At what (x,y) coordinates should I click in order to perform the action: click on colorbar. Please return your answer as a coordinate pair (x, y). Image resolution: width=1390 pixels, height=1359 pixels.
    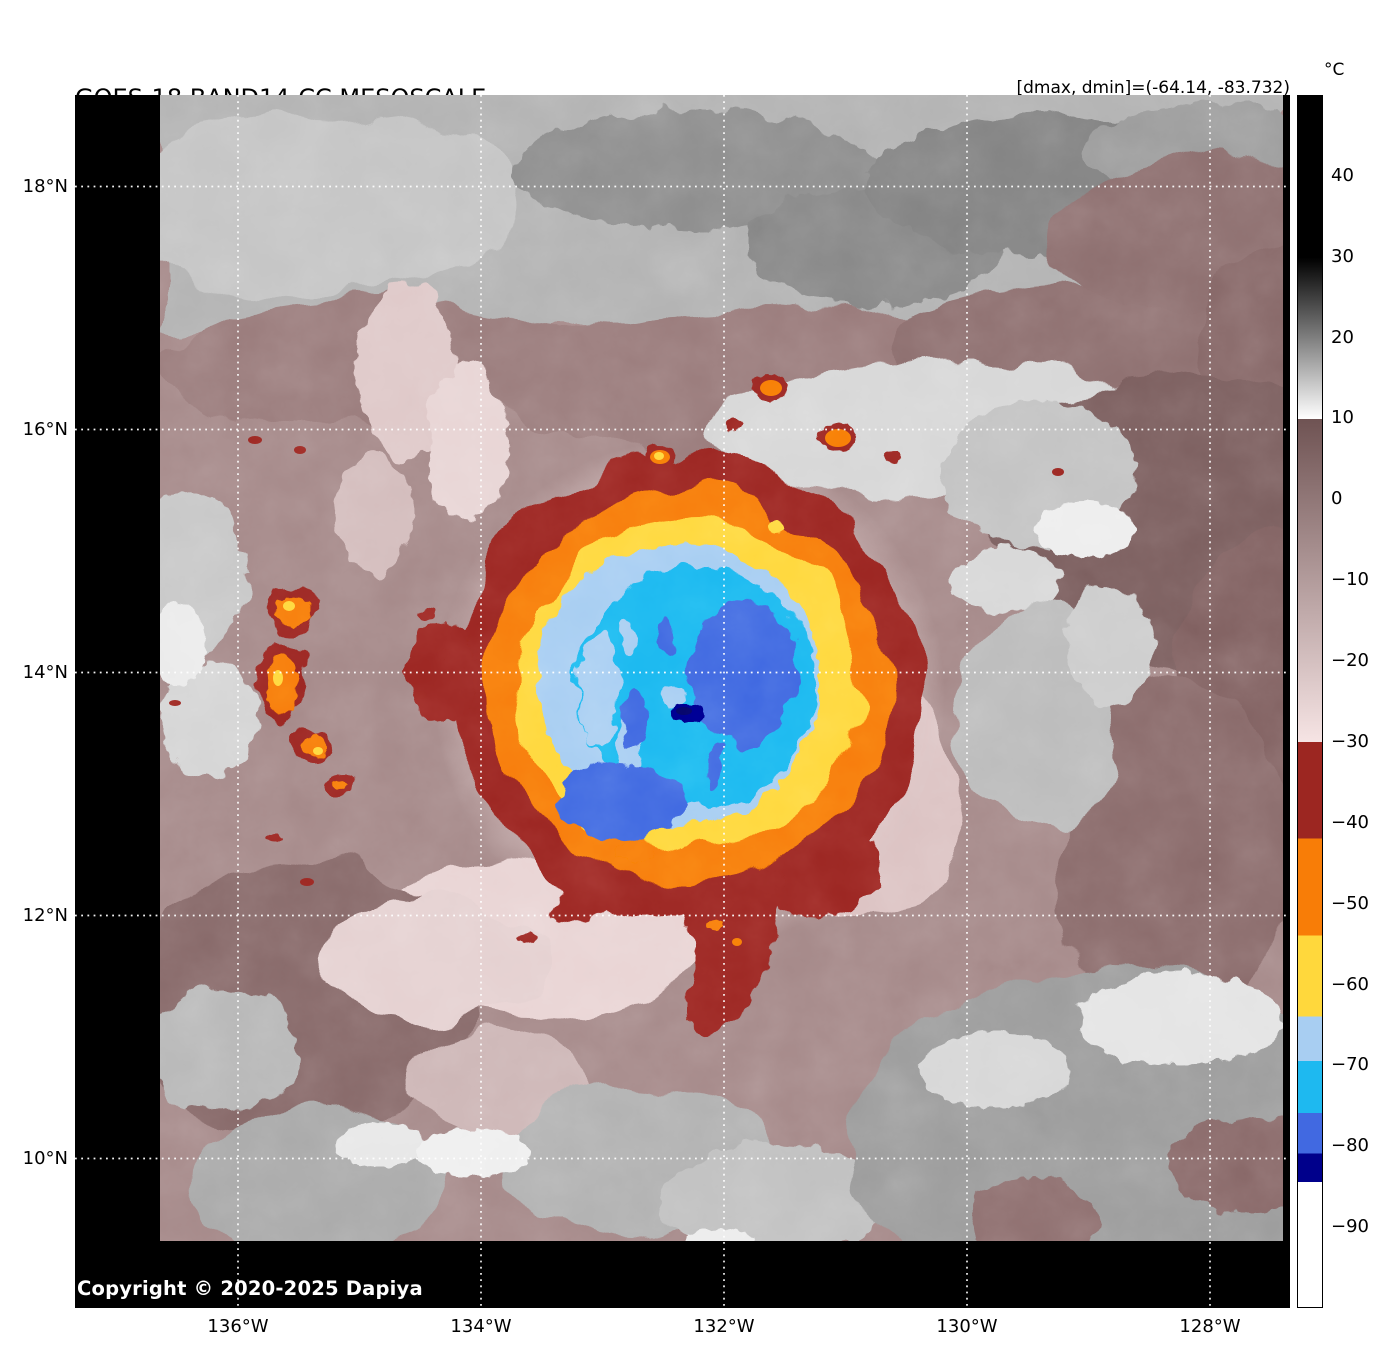
    Looking at the image, I should click on (1310, 701).